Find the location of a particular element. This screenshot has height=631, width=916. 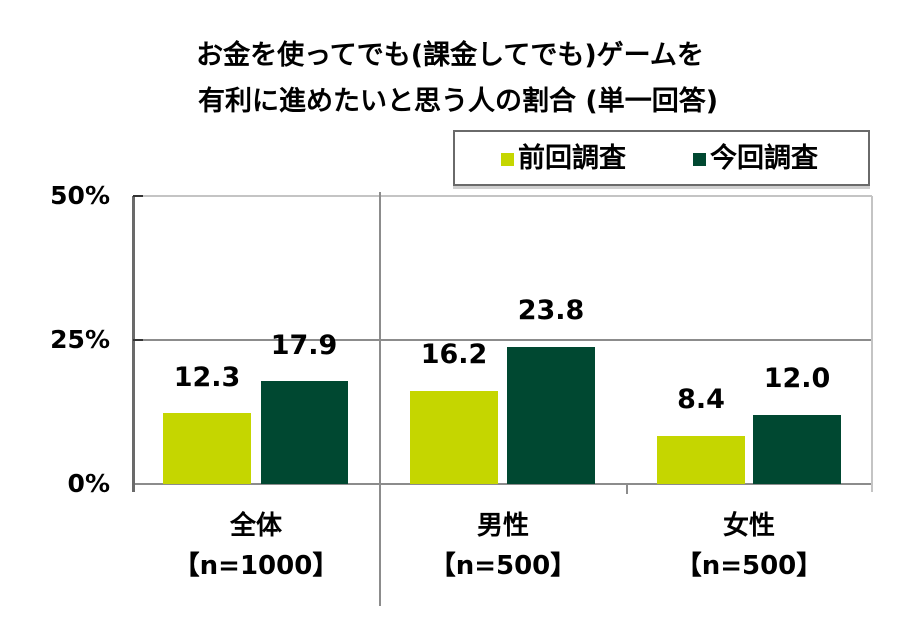

category-name-female: 女性 is located at coordinates (748, 526).